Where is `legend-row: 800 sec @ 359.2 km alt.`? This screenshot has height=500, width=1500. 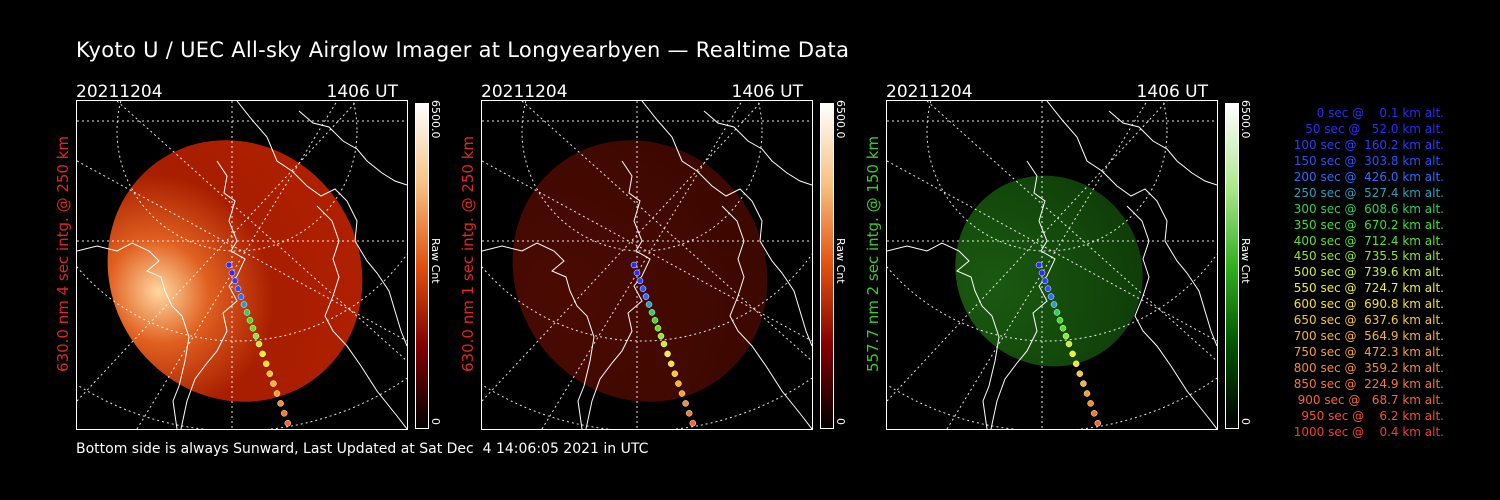 legend-row: 800 sec @ 359.2 km alt. is located at coordinates (1366, 368).